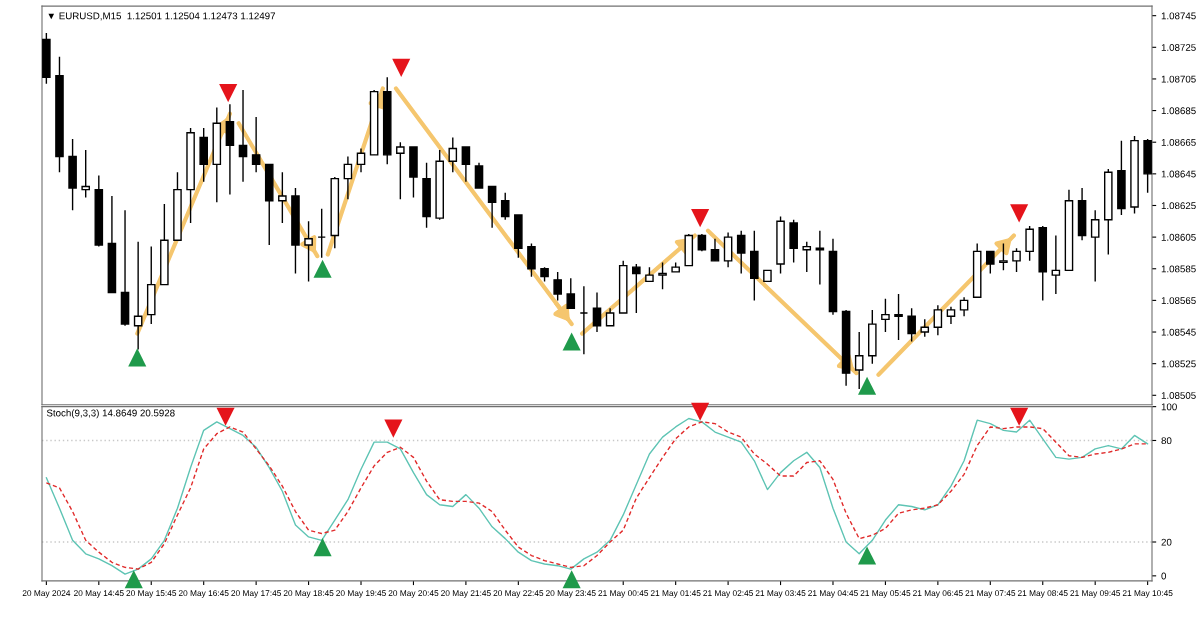  What do you see at coordinates (1178, 16) in the screenshot?
I see `y-tick-label: 1.08745` at bounding box center [1178, 16].